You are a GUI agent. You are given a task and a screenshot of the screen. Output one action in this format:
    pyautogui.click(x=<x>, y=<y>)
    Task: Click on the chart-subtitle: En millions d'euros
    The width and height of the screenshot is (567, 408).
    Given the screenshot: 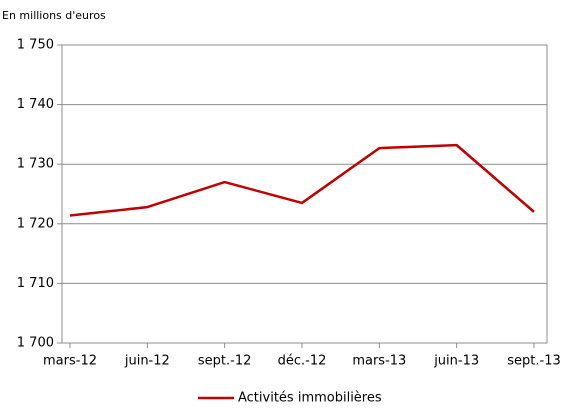 What is the action you would take?
    pyautogui.click(x=54, y=15)
    